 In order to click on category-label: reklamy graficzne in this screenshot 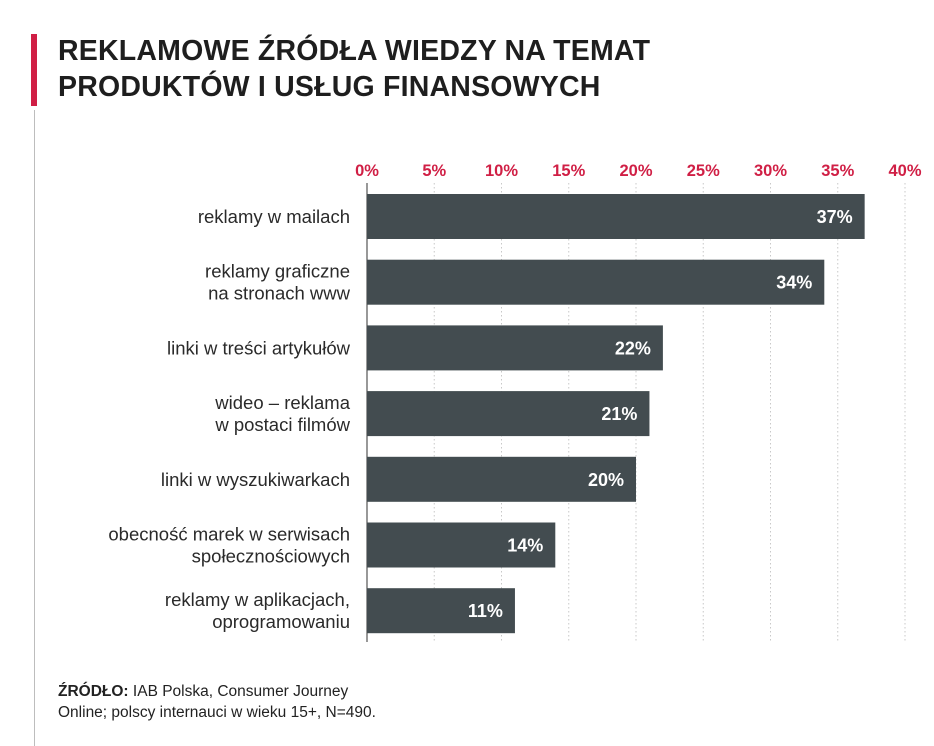, I will do `click(277, 271)`.